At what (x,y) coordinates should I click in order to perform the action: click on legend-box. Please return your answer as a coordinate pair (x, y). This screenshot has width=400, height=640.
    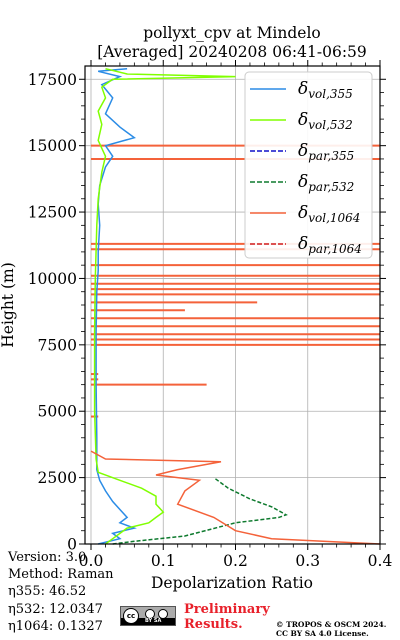
    Looking at the image, I should click on (308, 165).